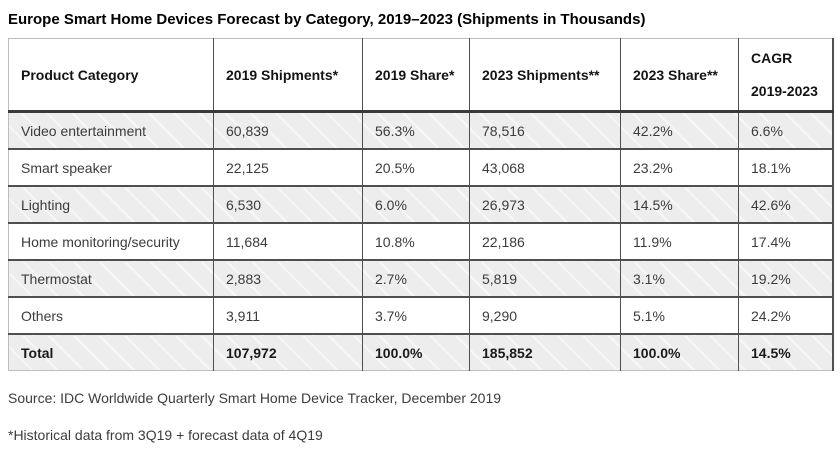  Describe the element at coordinates (679, 352) in the screenshot. I see `cell-2023-share: 100.0%` at that location.